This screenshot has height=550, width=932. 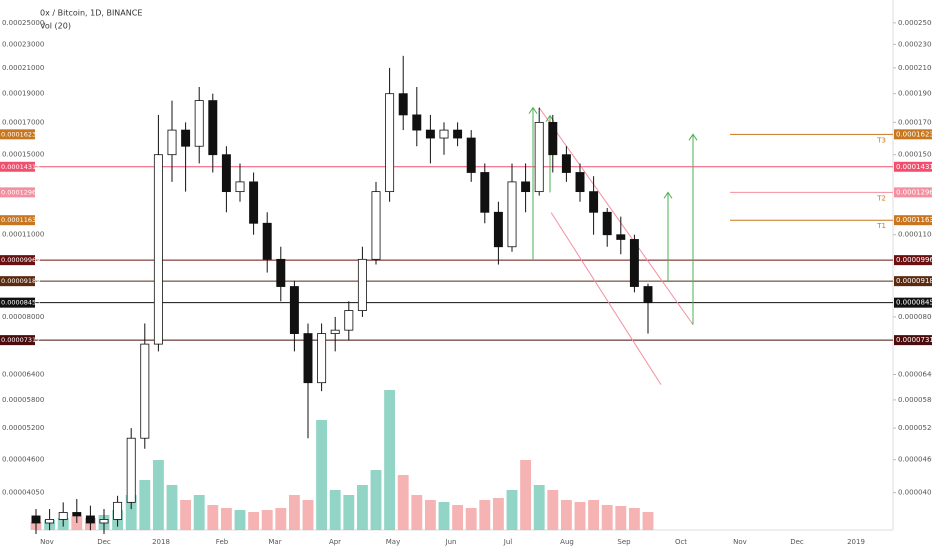 What do you see at coordinates (915, 317) in the screenshot?
I see `y-tick-label: 0.00008000` at bounding box center [915, 317].